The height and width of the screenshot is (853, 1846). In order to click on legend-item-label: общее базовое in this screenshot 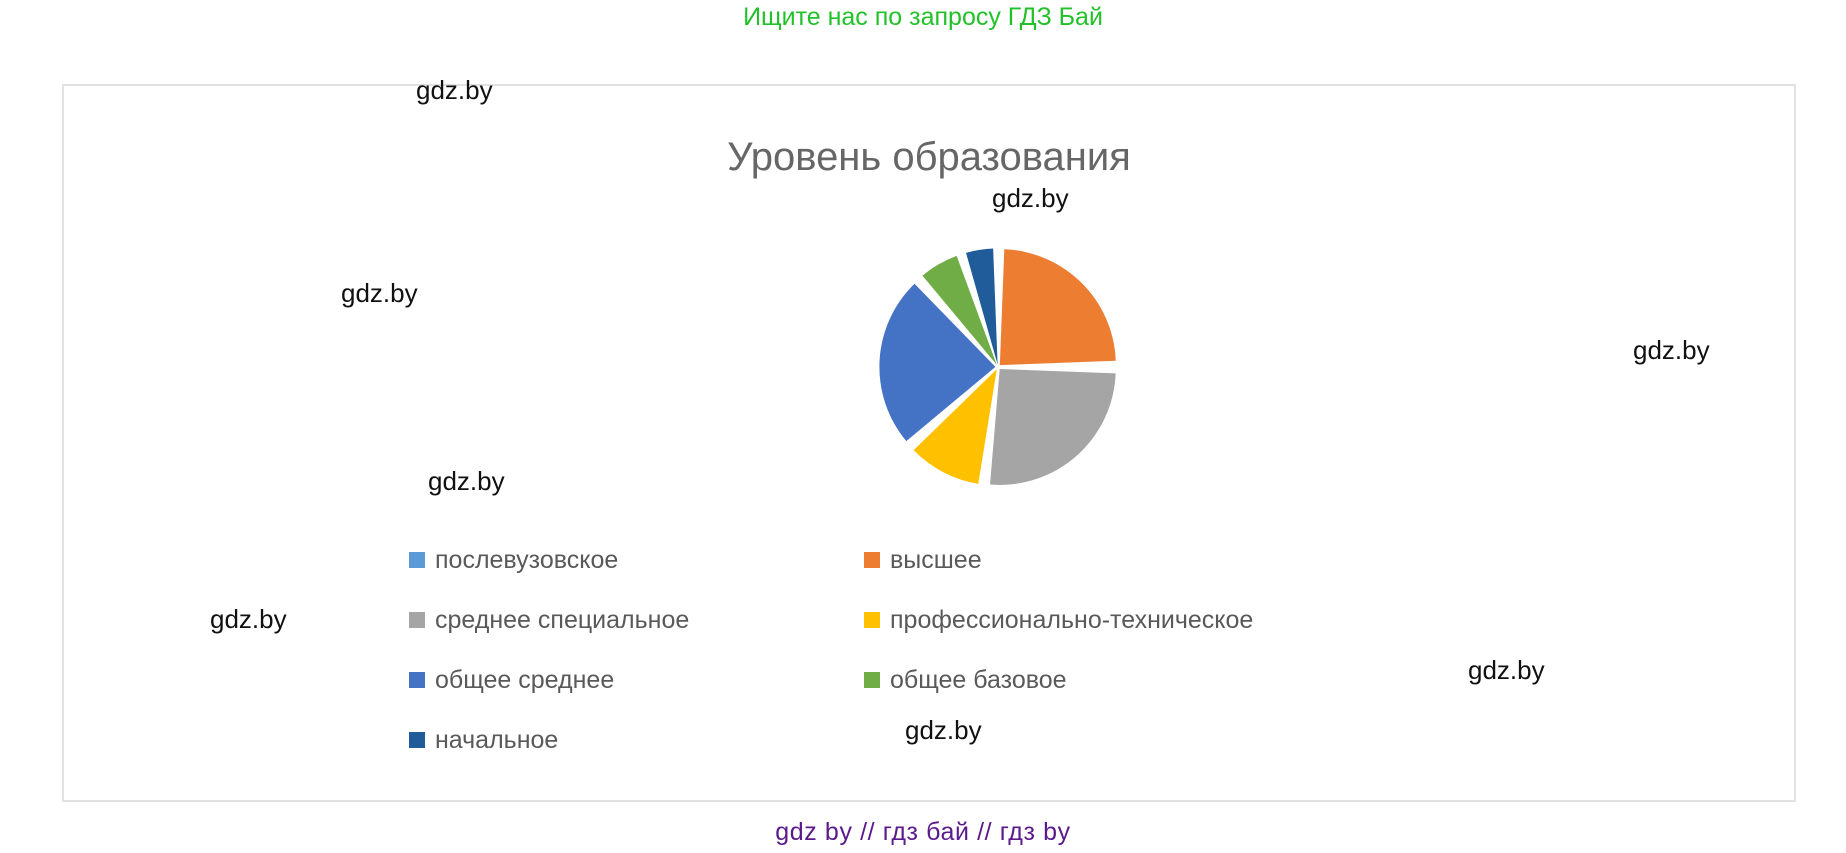, I will do `click(978, 680)`.